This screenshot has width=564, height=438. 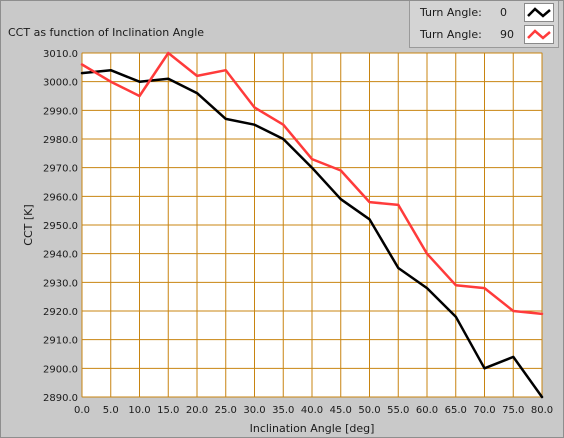 I want to click on legend: Turn Angle: 0 Turn Angle: 90, so click(x=484, y=24).